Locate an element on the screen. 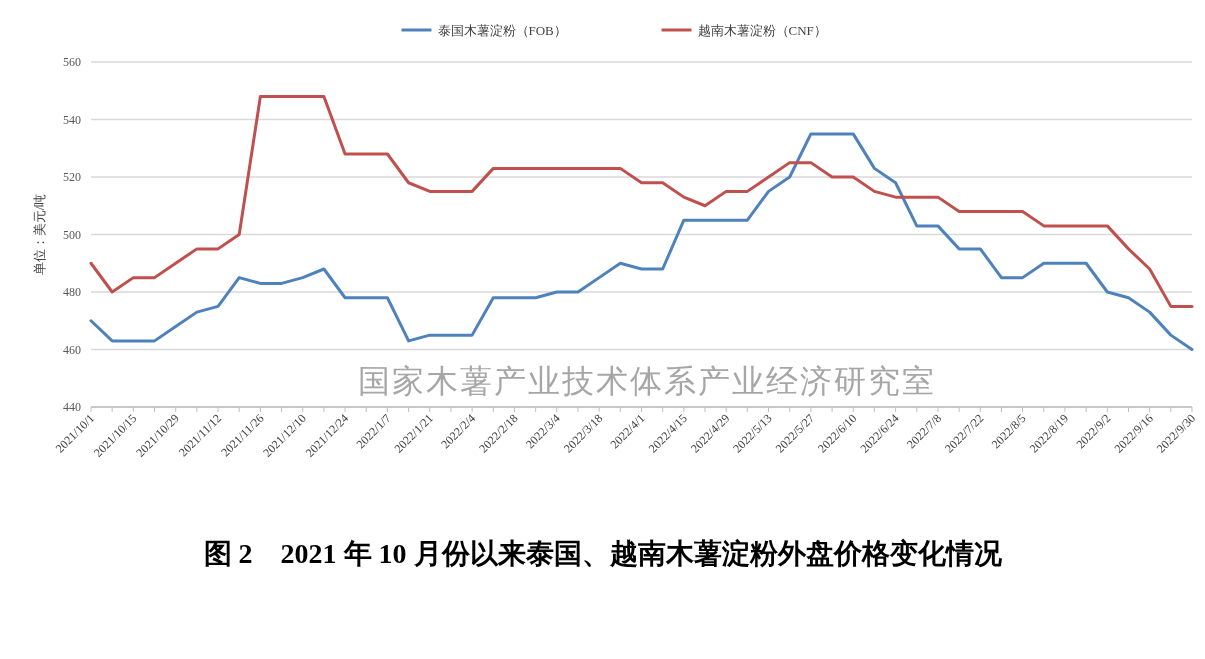  y-tick-label: 460 is located at coordinates (72, 349).